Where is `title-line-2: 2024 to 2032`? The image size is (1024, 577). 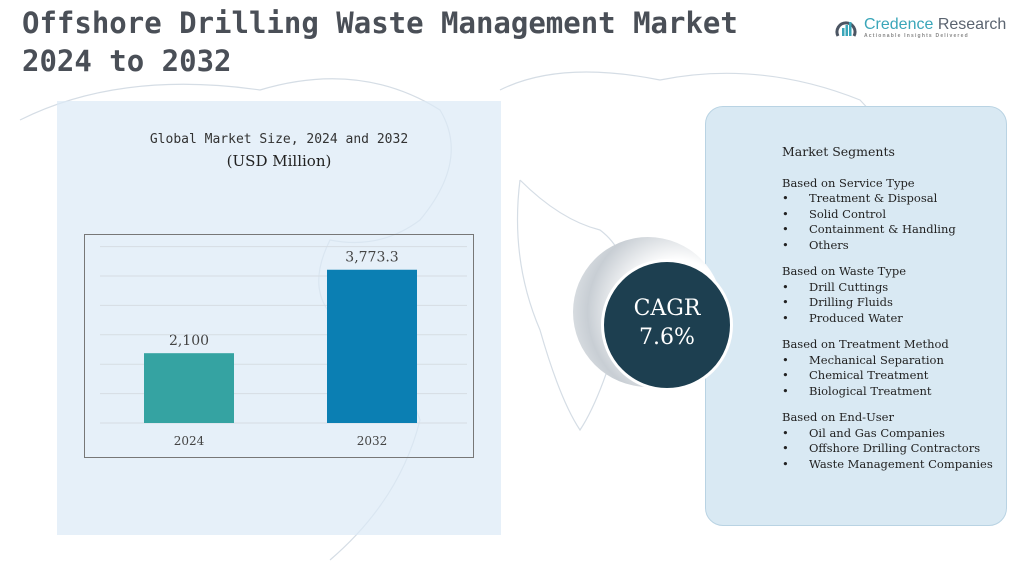 title-line-2: 2024 to 2032 is located at coordinates (127, 61).